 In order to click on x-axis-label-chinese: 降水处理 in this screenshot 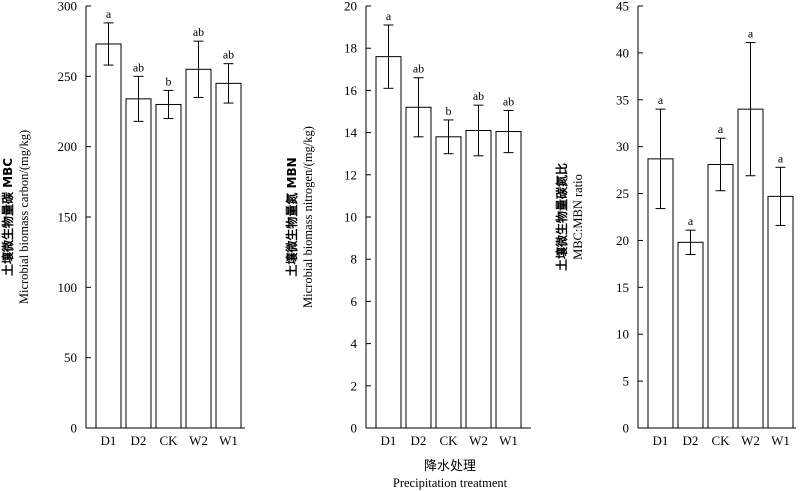, I will do `click(450, 466)`.